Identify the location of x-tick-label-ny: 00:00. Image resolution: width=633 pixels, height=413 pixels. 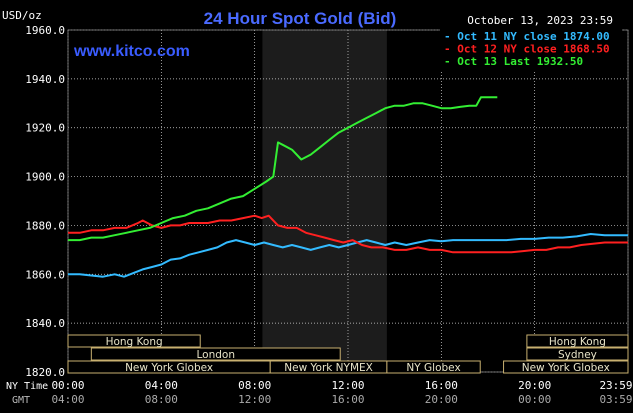
(67, 385).